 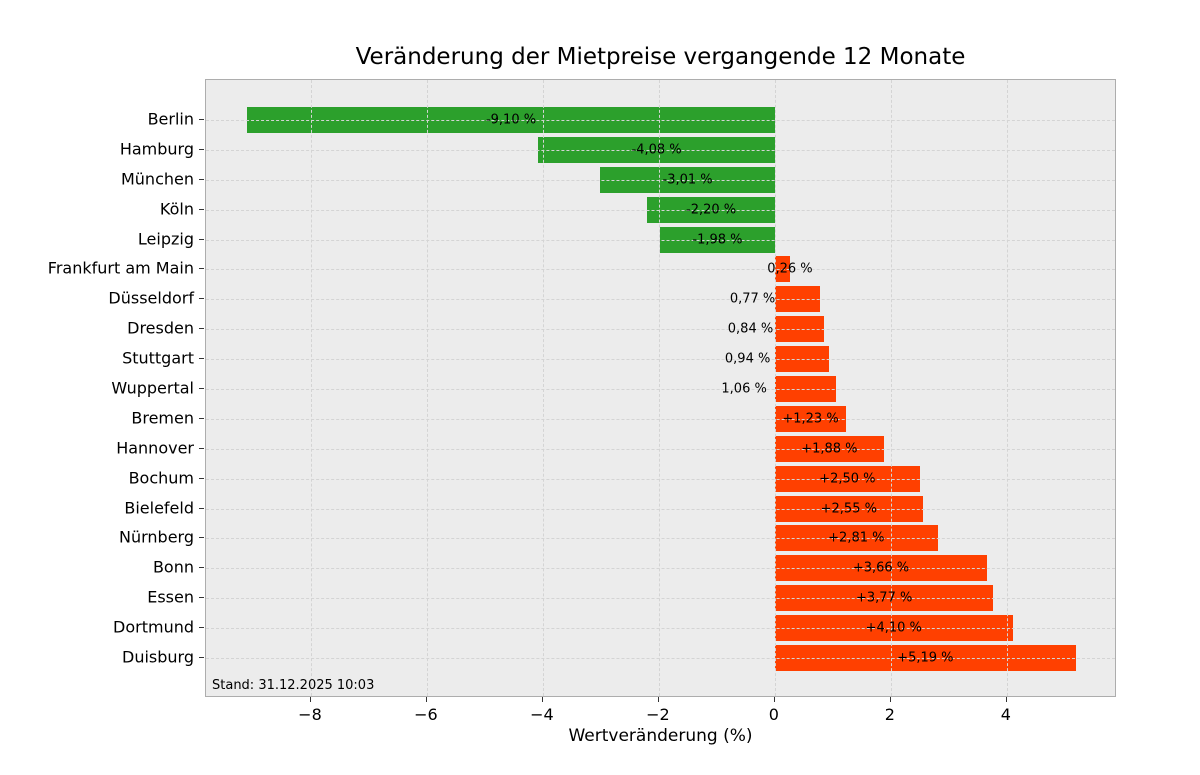 What do you see at coordinates (893, 628) in the screenshot?
I see `bar-value-label: +4,10 %` at bounding box center [893, 628].